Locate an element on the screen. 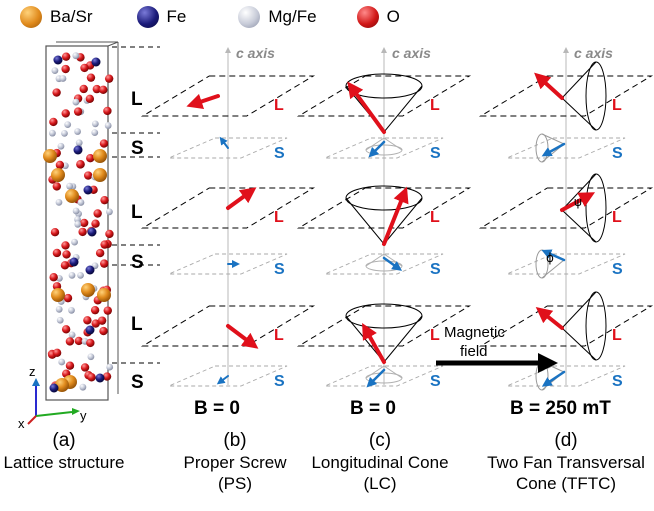 Image resolution: width=654 pixels, height=511 pixels. magnetic-field-label: Magnetic is located at coordinates (474, 332).